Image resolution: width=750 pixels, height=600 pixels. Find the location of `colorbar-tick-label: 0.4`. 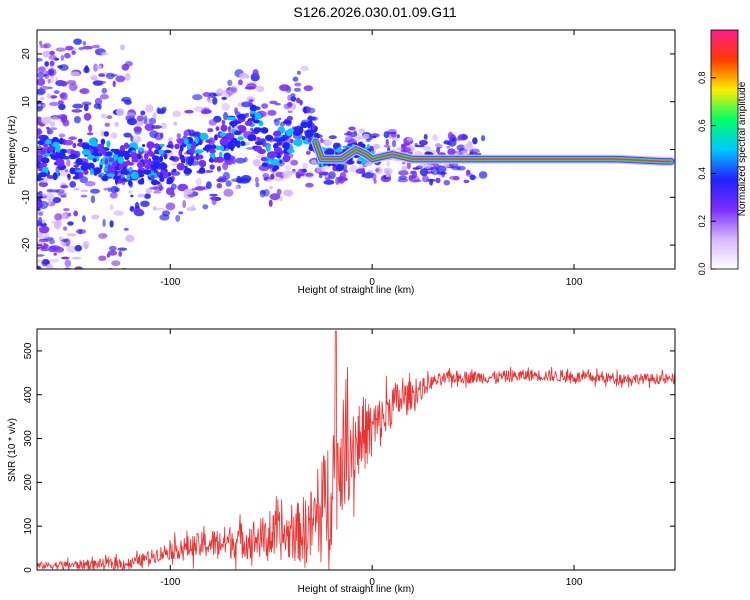

colorbar-tick-label: 0.4 is located at coordinates (702, 173).